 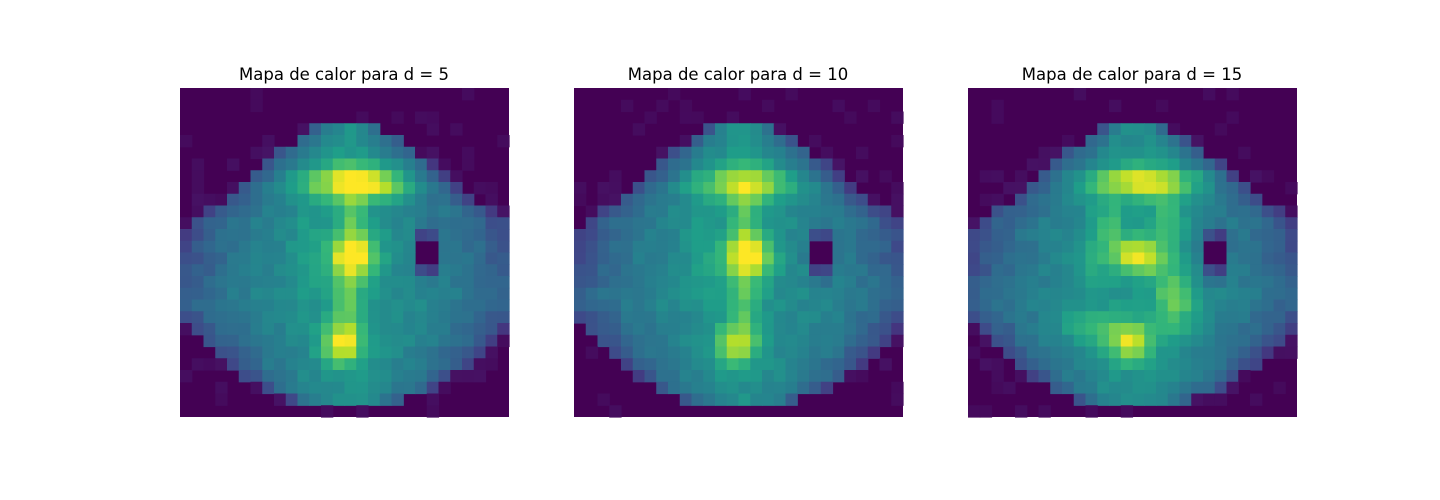 What do you see at coordinates (344, 74) in the screenshot?
I see `chart-title: Mapa de calor para d = 5` at bounding box center [344, 74].